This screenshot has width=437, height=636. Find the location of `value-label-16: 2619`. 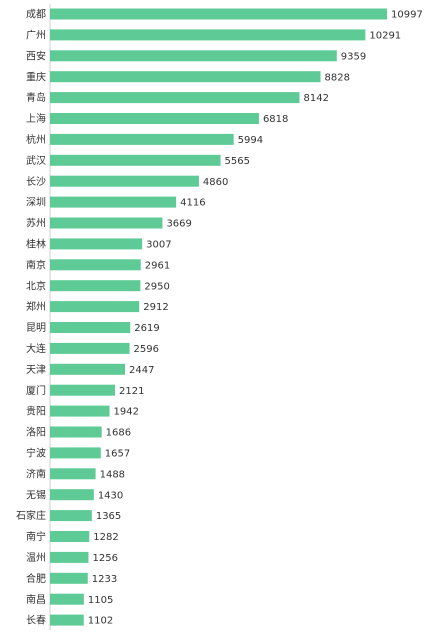

value-label-16: 2619 is located at coordinates (146, 328).